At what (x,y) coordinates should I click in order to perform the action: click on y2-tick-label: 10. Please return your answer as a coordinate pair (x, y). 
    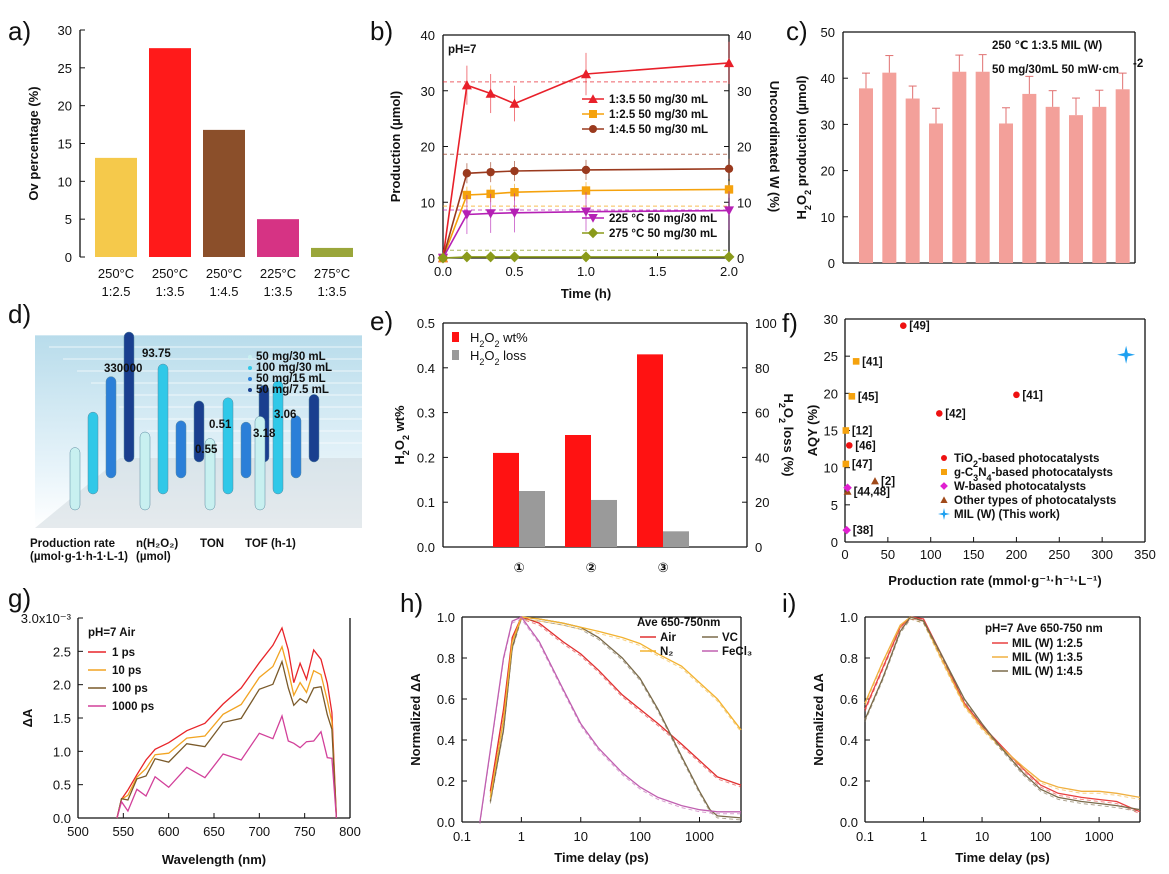
    Looking at the image, I should click on (744, 202).